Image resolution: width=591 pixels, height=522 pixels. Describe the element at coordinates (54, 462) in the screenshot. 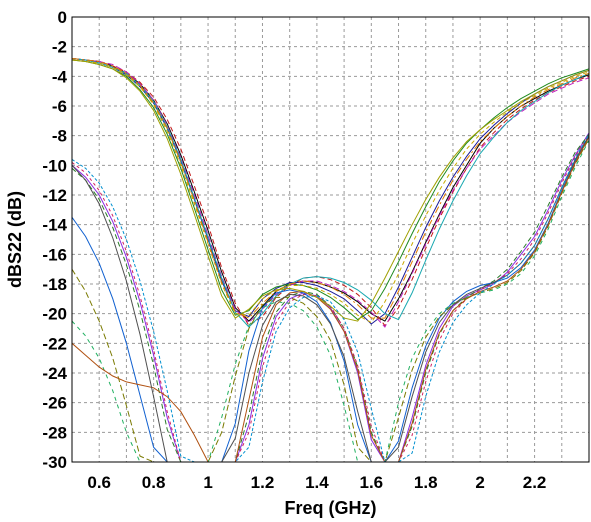

I see `y-tick-label: -30` at that location.